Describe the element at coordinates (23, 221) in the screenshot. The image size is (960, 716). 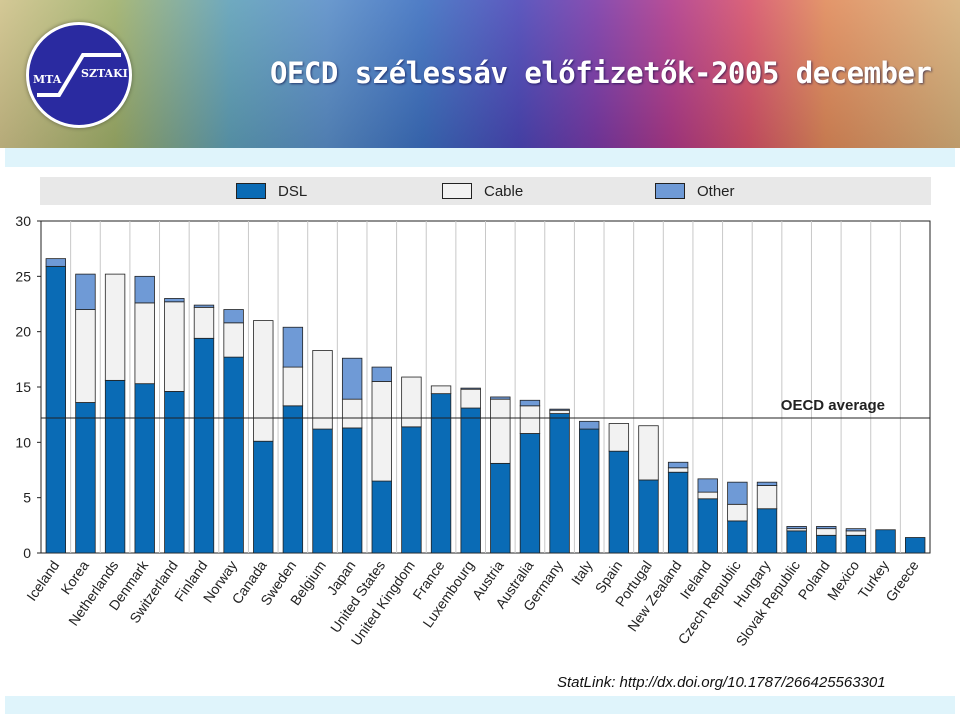
I see `y-tick-label: 30` at that location.